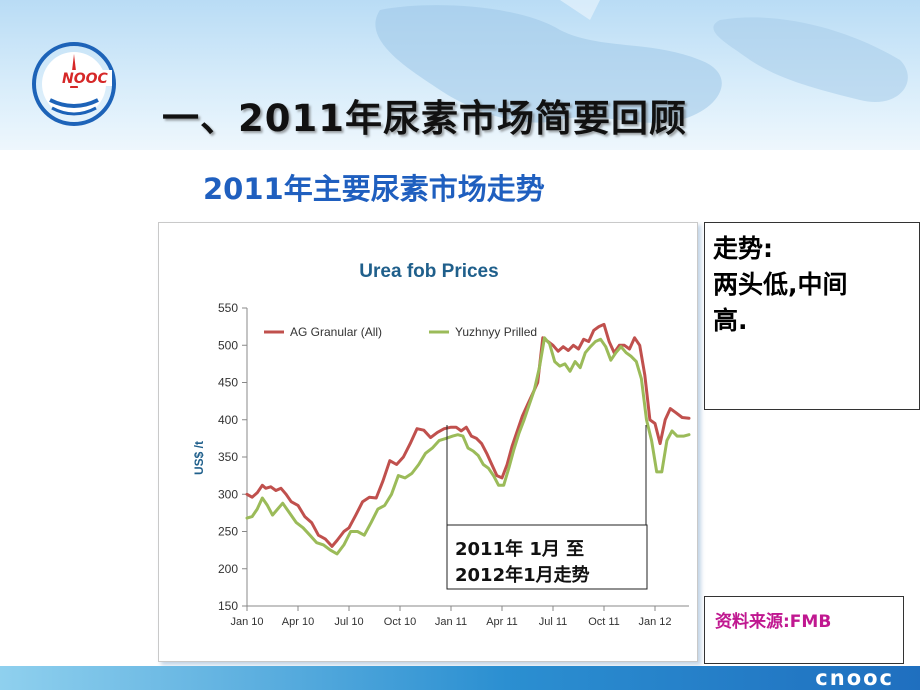  I want to click on y-tick-label: 150, so click(228, 606).